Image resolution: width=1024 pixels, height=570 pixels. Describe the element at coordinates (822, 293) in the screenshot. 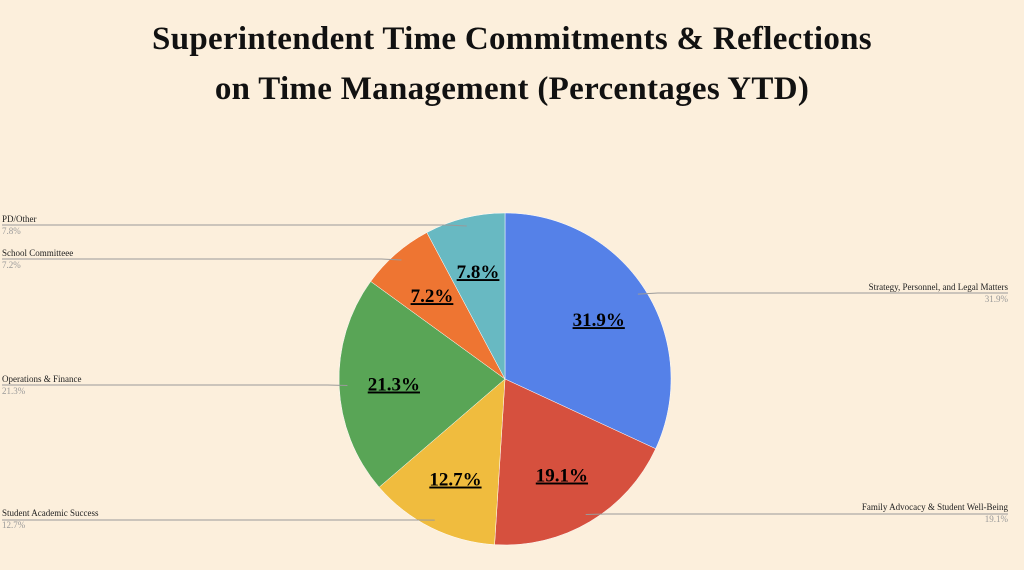

I see `leader-line-strategy-personnel-and-legal-matters` at that location.